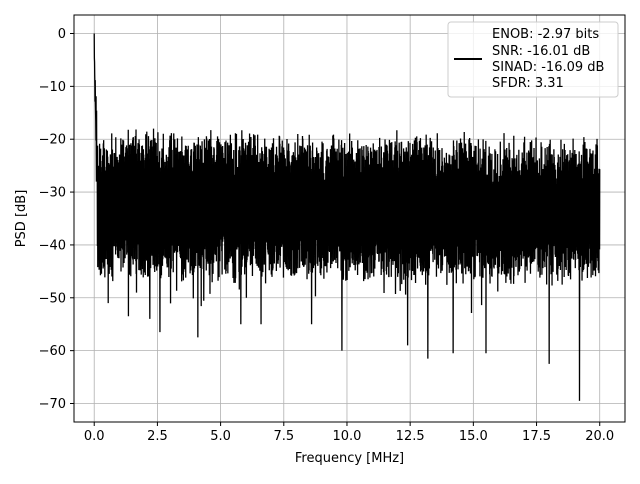  Describe the element at coordinates (52, 140) in the screenshot. I see `y-tick-label: −20` at that location.